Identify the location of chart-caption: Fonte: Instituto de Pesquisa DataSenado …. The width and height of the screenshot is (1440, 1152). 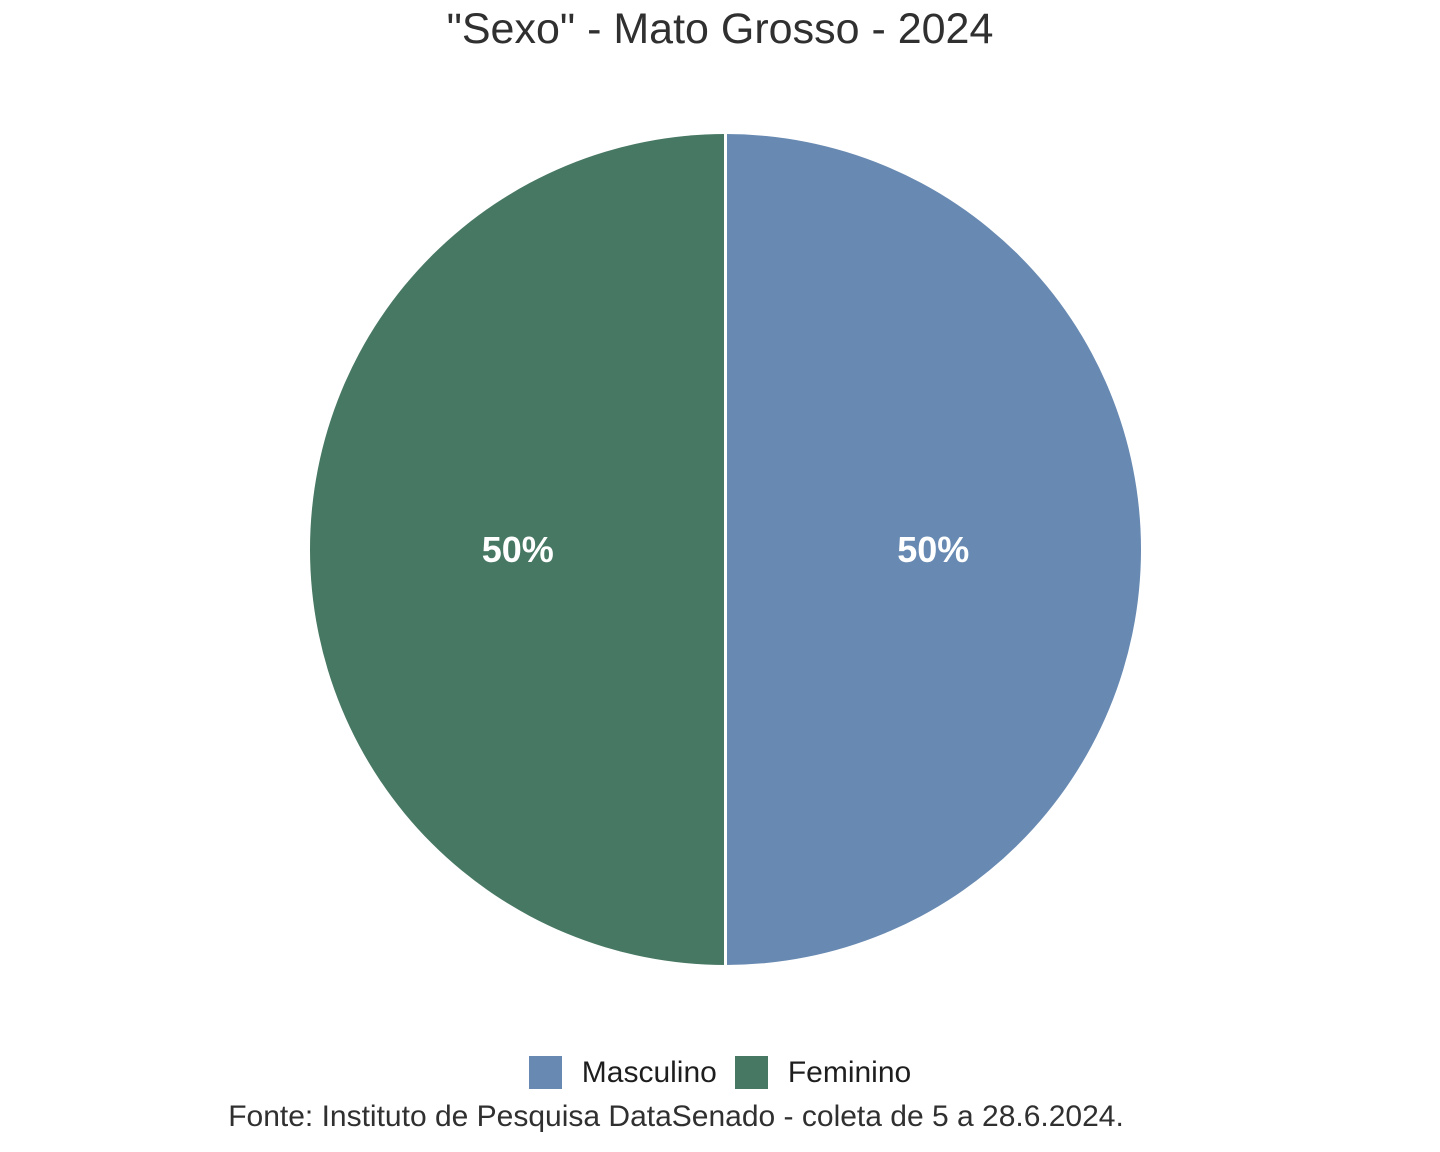
(676, 1116).